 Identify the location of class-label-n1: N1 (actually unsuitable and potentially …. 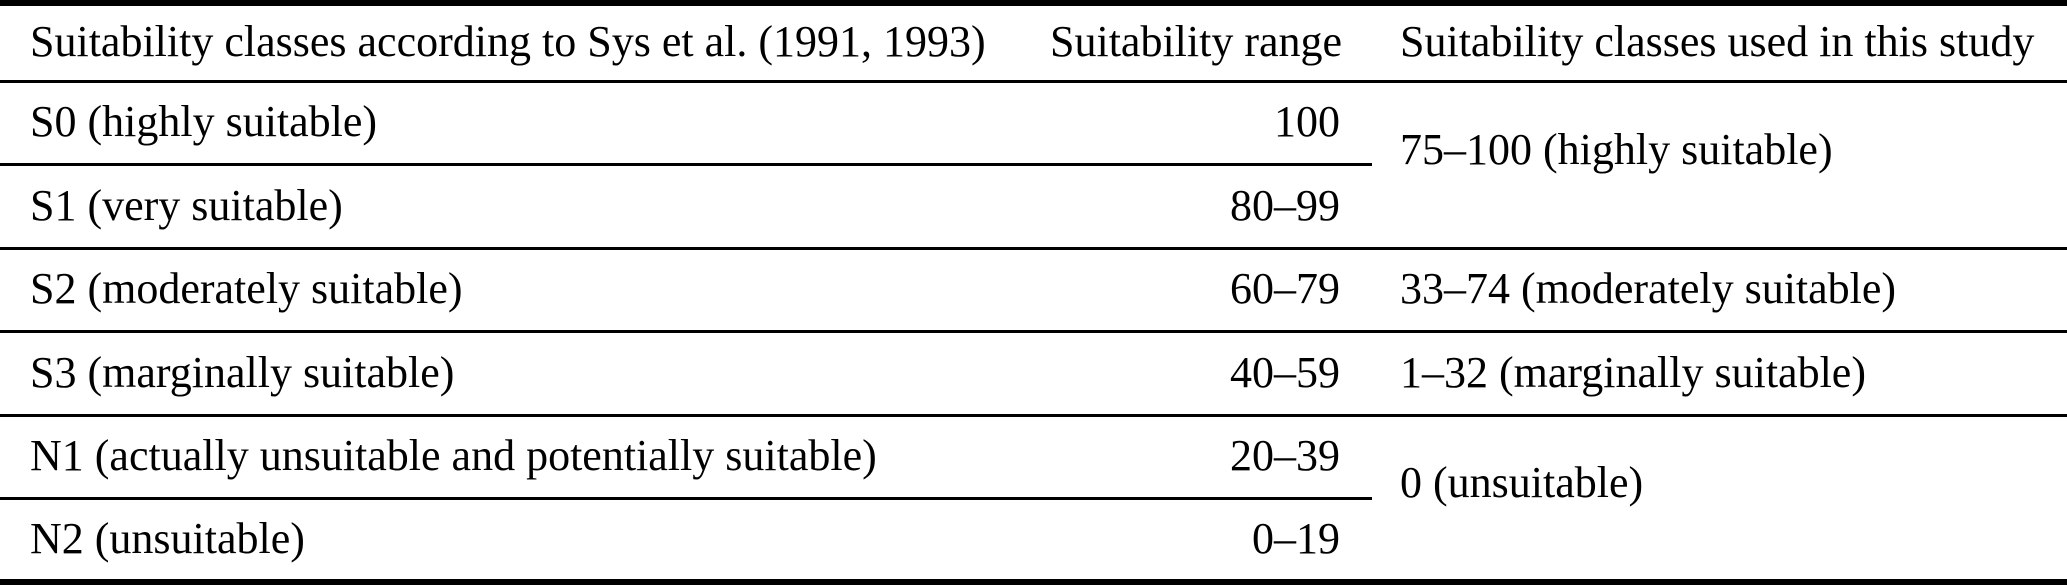
(525, 457).